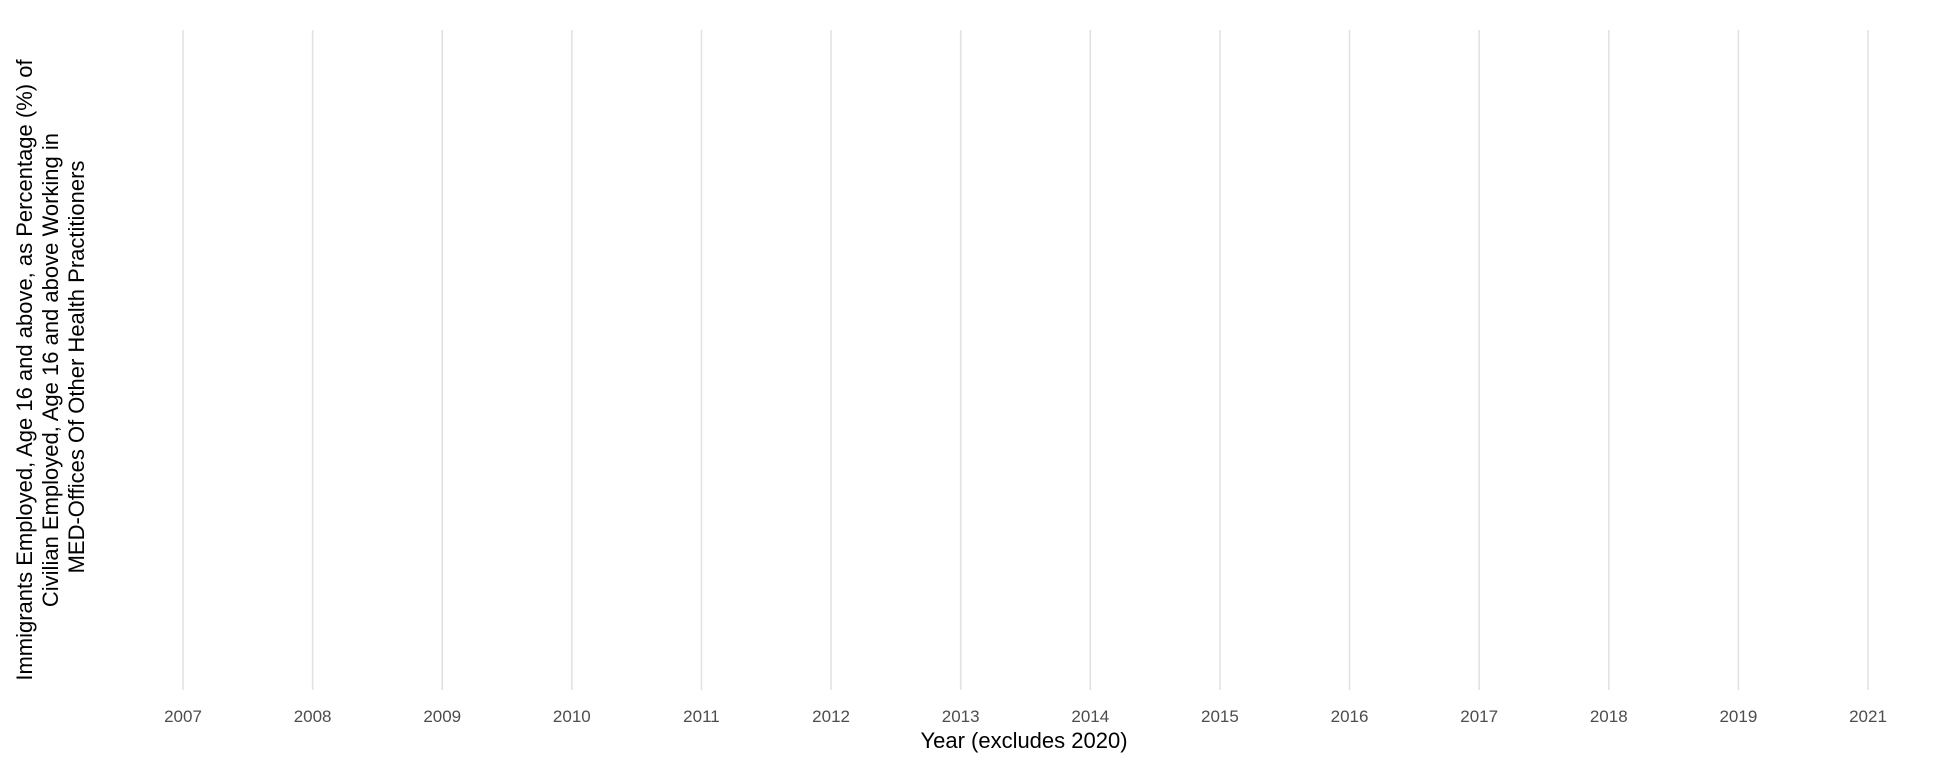  Describe the element at coordinates (313, 716) in the screenshot. I see `x-tick-label: 2008` at that location.